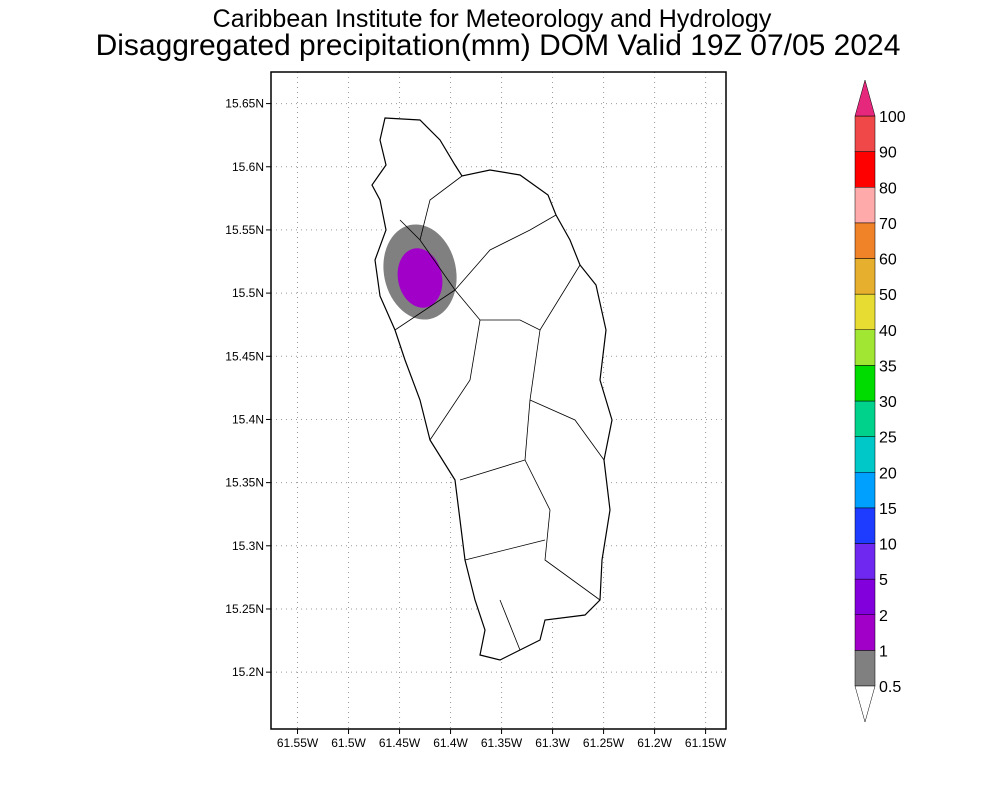  Describe the element at coordinates (248, 293) in the screenshot. I see `y-tick-label: 15.5N` at that location.